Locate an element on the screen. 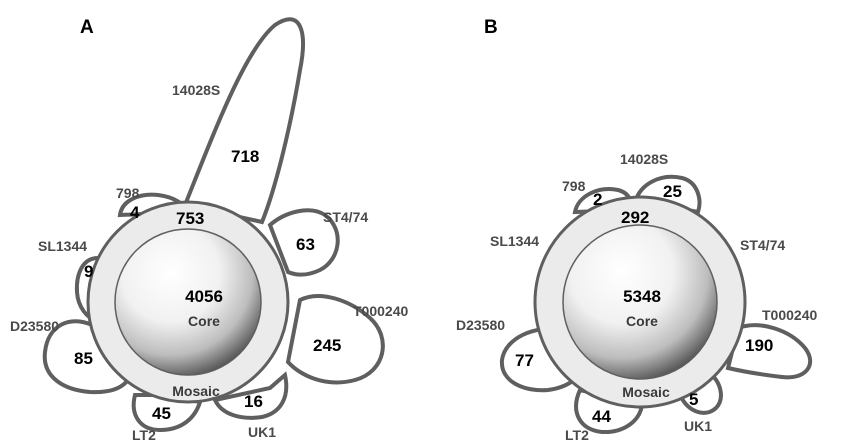  count-798: 4 is located at coordinates (135, 212).